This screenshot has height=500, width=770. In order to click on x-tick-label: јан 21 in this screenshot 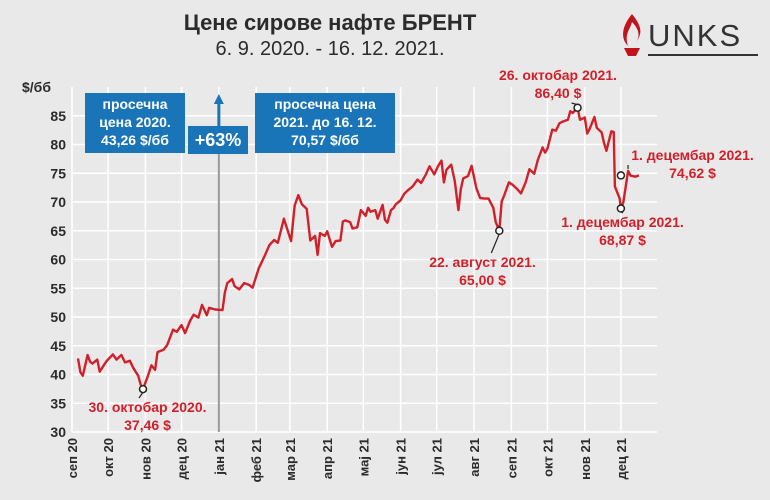, I will do `click(219, 457)`.